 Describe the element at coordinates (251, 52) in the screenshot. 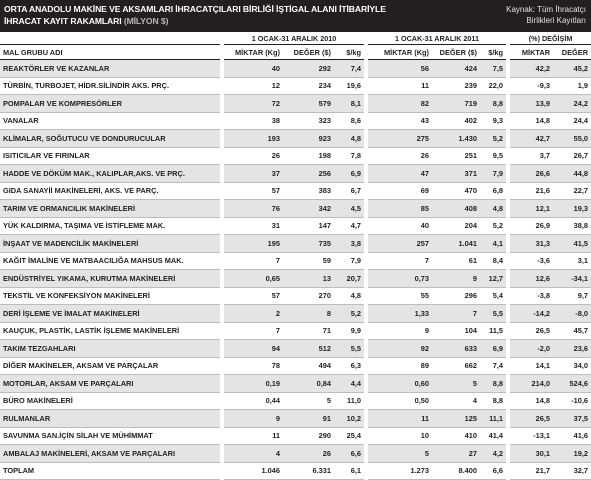

I see `column-header: MİKTAR (Kg)` at that location.